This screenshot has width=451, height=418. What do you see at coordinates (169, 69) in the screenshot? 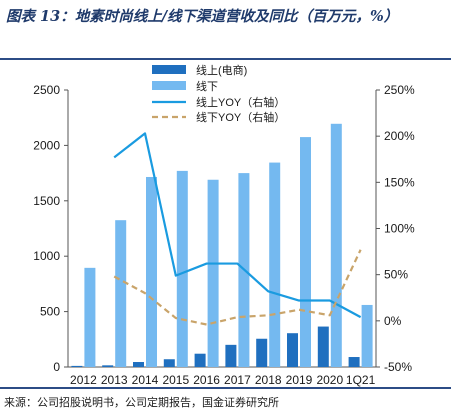
I see `legend-swatch-online` at bounding box center [169, 69].